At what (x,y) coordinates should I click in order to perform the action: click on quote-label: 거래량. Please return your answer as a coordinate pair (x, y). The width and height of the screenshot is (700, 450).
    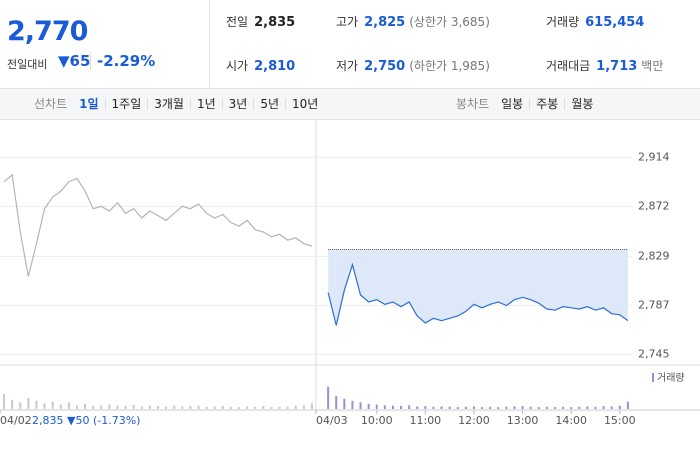
    Looking at the image, I should click on (563, 22).